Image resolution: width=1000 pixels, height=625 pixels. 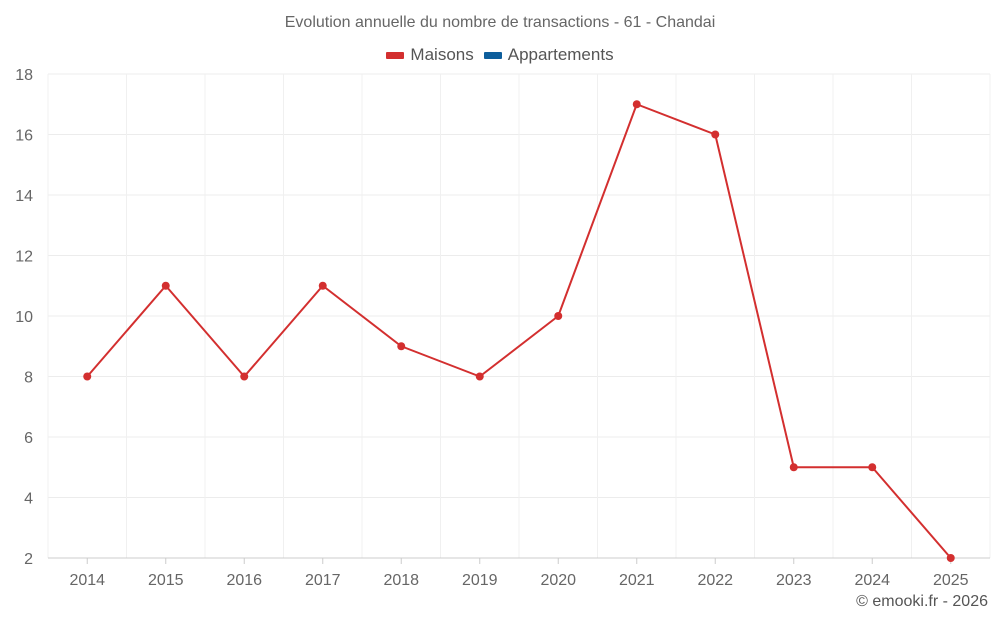 What do you see at coordinates (28, 378) in the screenshot?
I see `y-tick-label: 8` at bounding box center [28, 378].